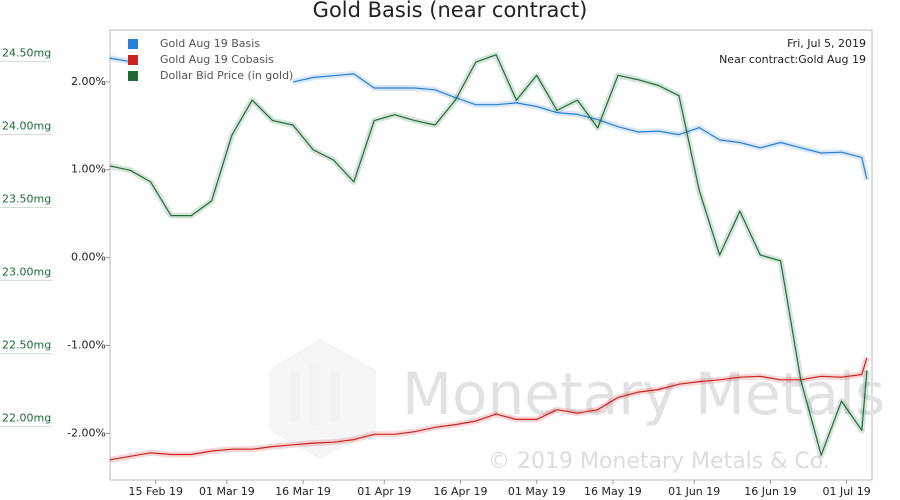 This screenshot has width=900, height=500. What do you see at coordinates (826, 43) in the screenshot?
I see `date-label: Fri, Jul 5, 2019` at bounding box center [826, 43].